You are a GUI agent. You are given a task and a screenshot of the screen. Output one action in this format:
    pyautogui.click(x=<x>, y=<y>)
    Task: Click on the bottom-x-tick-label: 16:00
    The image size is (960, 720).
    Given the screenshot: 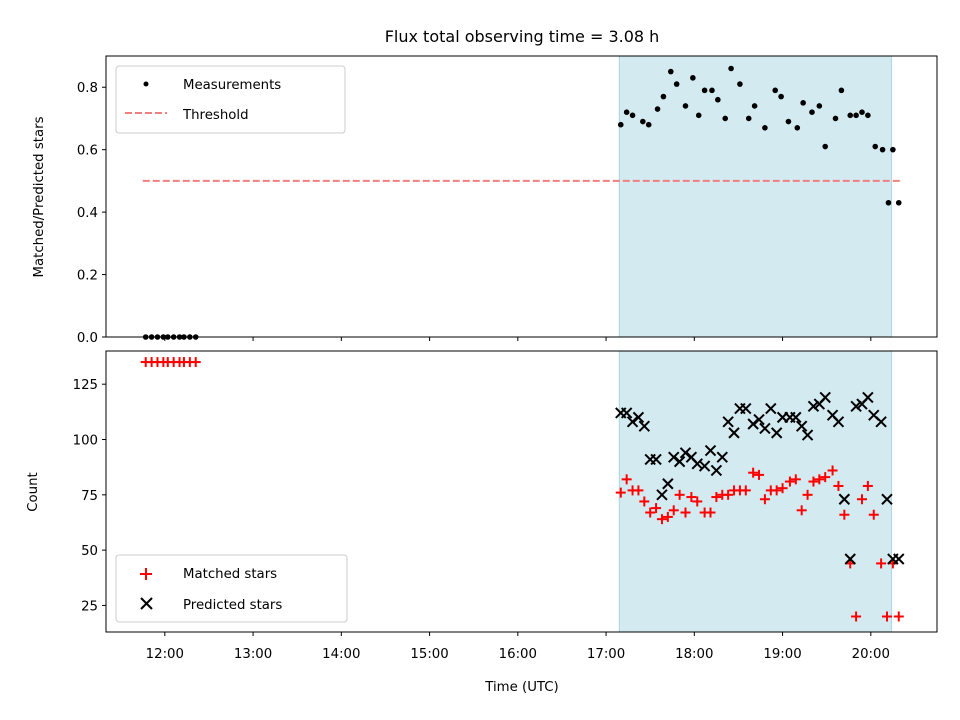 What is the action you would take?
    pyautogui.click(x=518, y=654)
    